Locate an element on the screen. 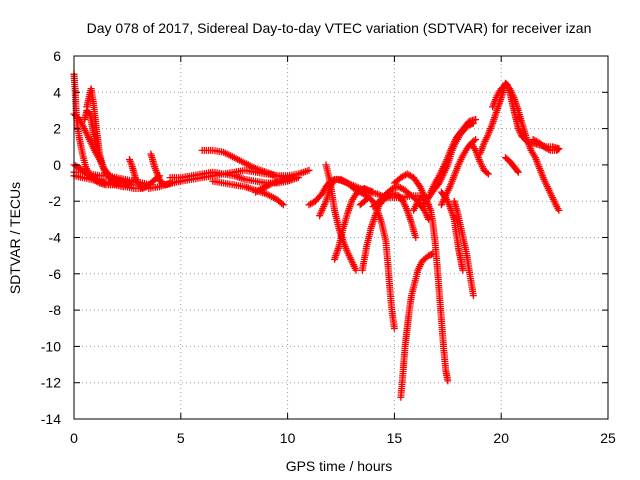 The height and width of the screenshot is (480, 640). series-arc14 is located at coordinates (274, 185).